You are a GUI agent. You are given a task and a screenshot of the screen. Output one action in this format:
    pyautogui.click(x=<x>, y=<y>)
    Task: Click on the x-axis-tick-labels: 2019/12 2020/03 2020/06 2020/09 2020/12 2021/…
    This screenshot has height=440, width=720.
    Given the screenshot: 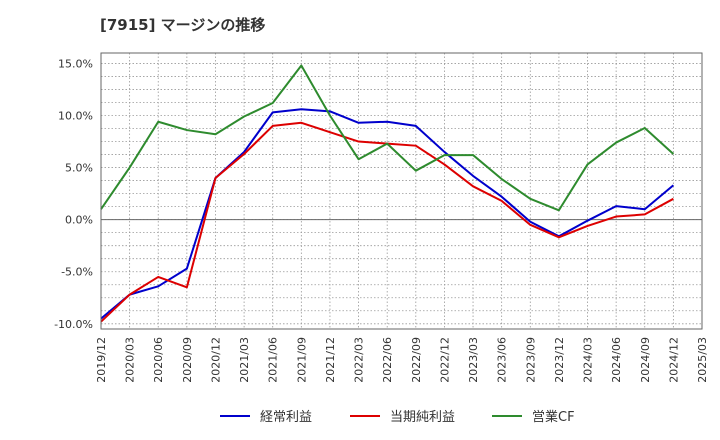 What is the action you would take?
    pyautogui.click(x=402, y=360)
    